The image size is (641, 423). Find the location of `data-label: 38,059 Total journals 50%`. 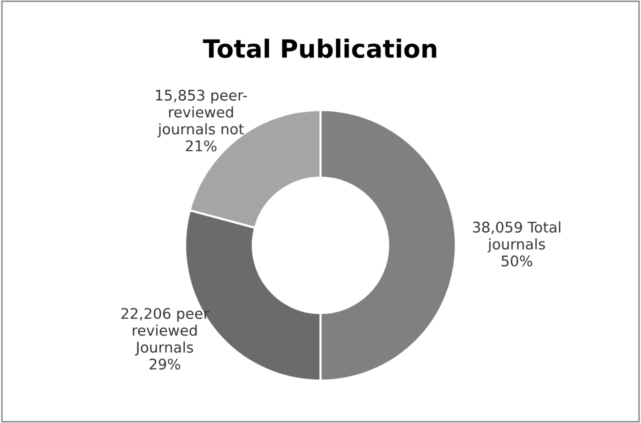

data-label: 38,059 Total journals 50% is located at coordinates (516, 243).